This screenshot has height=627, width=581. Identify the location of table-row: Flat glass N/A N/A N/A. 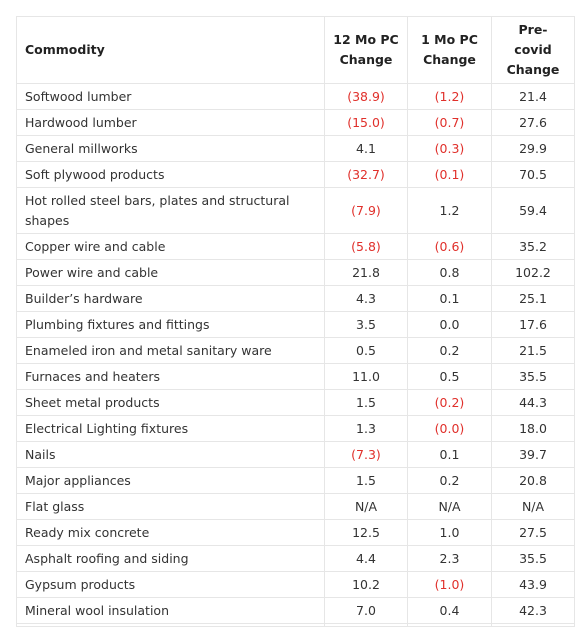
(295, 506).